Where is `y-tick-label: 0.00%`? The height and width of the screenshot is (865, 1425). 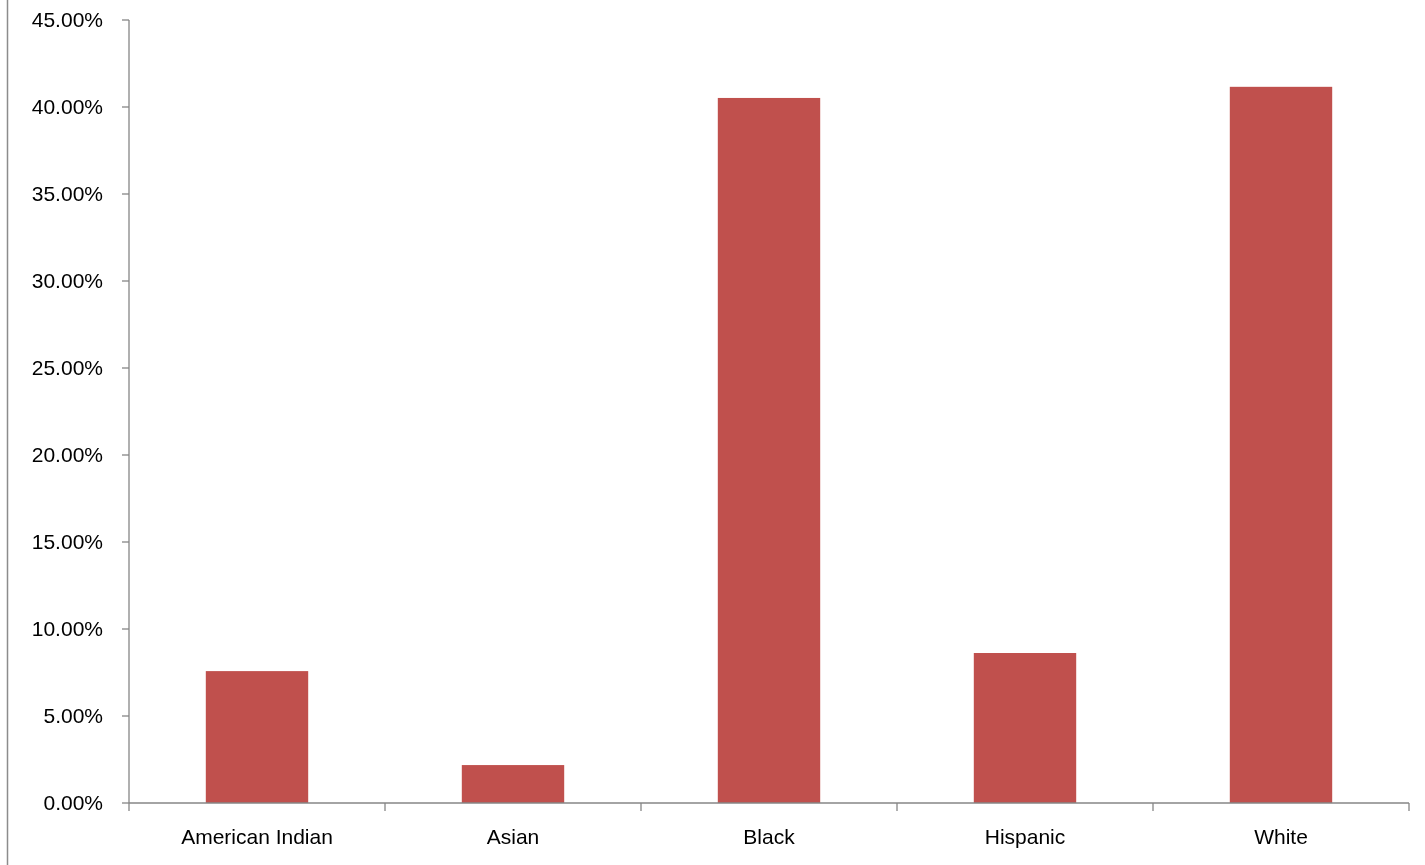 y-tick-label: 0.00% is located at coordinates (73, 803).